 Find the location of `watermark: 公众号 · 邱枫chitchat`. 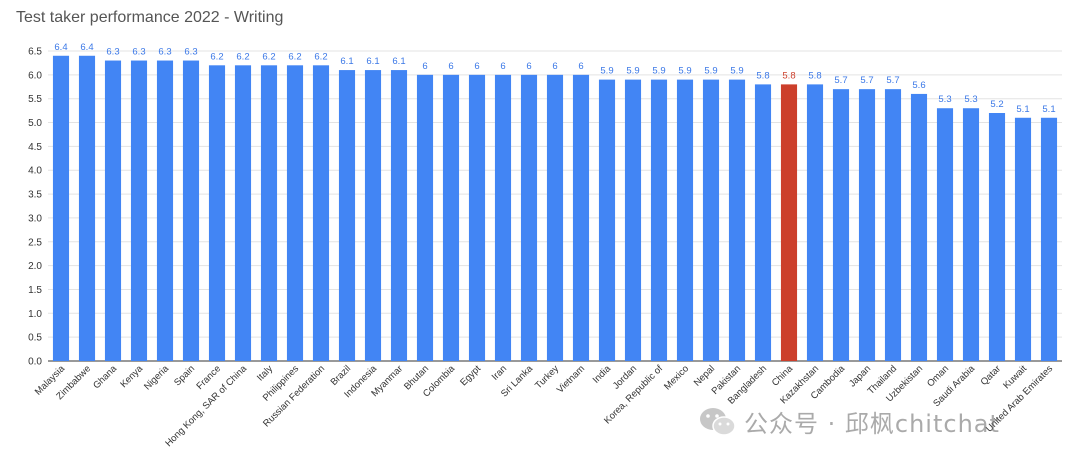

watermark: 公众号 · 邱枫chitchat is located at coordinates (849, 421).